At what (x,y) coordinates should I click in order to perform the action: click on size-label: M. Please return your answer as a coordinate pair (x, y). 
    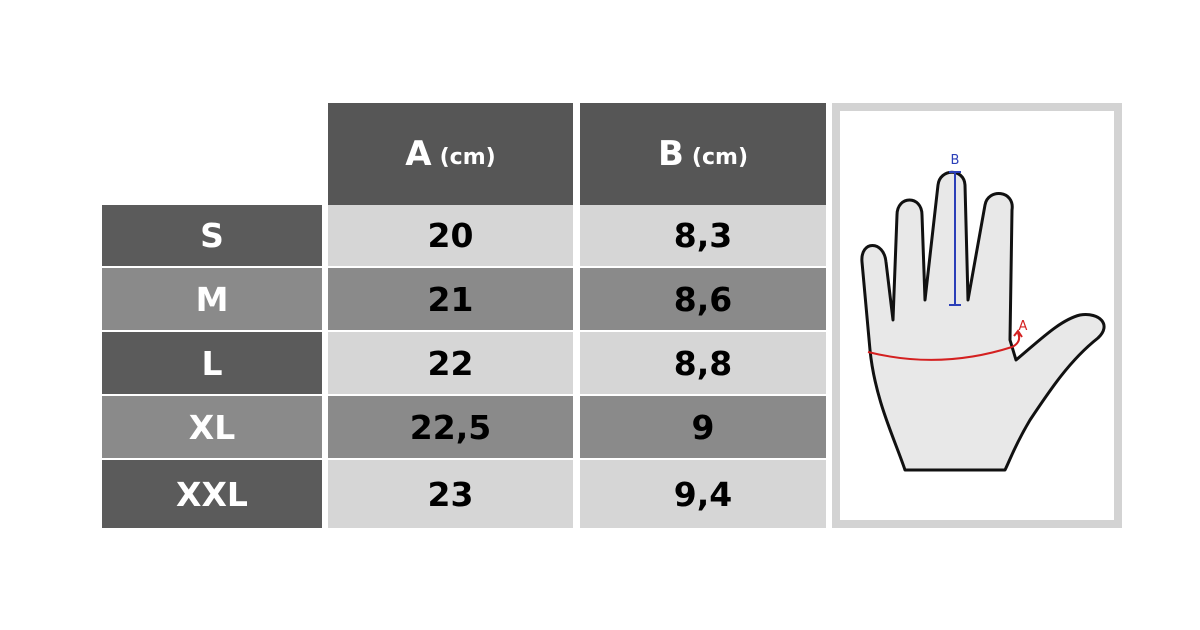
    Looking at the image, I should click on (212, 299).